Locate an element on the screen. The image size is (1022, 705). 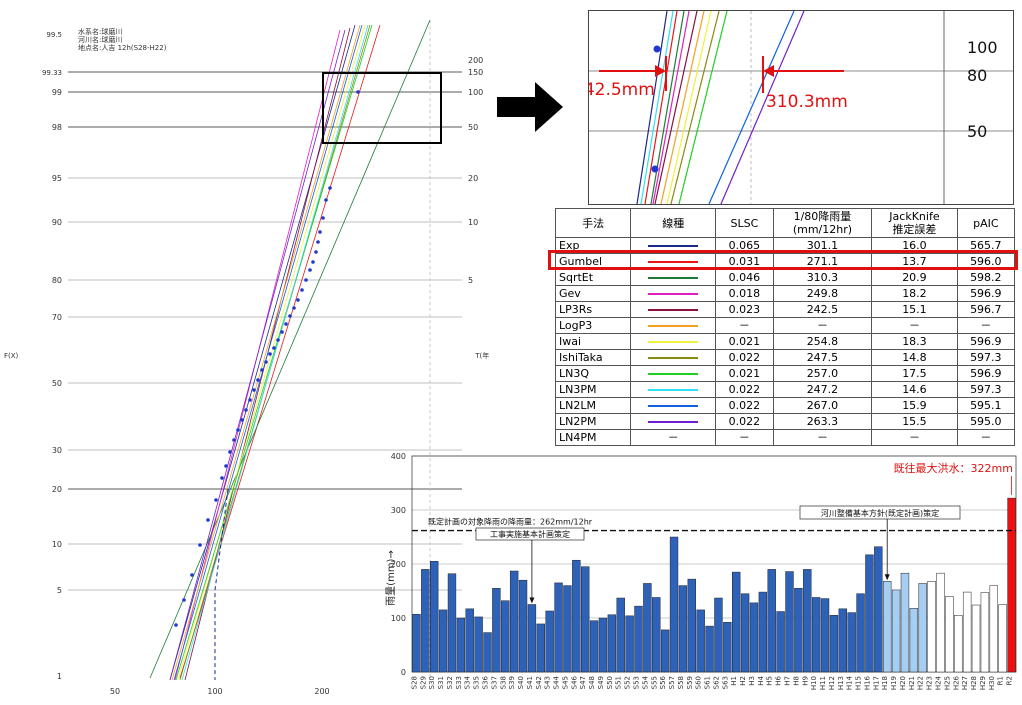
bar-x-tick: H24 is located at coordinates (939, 682).